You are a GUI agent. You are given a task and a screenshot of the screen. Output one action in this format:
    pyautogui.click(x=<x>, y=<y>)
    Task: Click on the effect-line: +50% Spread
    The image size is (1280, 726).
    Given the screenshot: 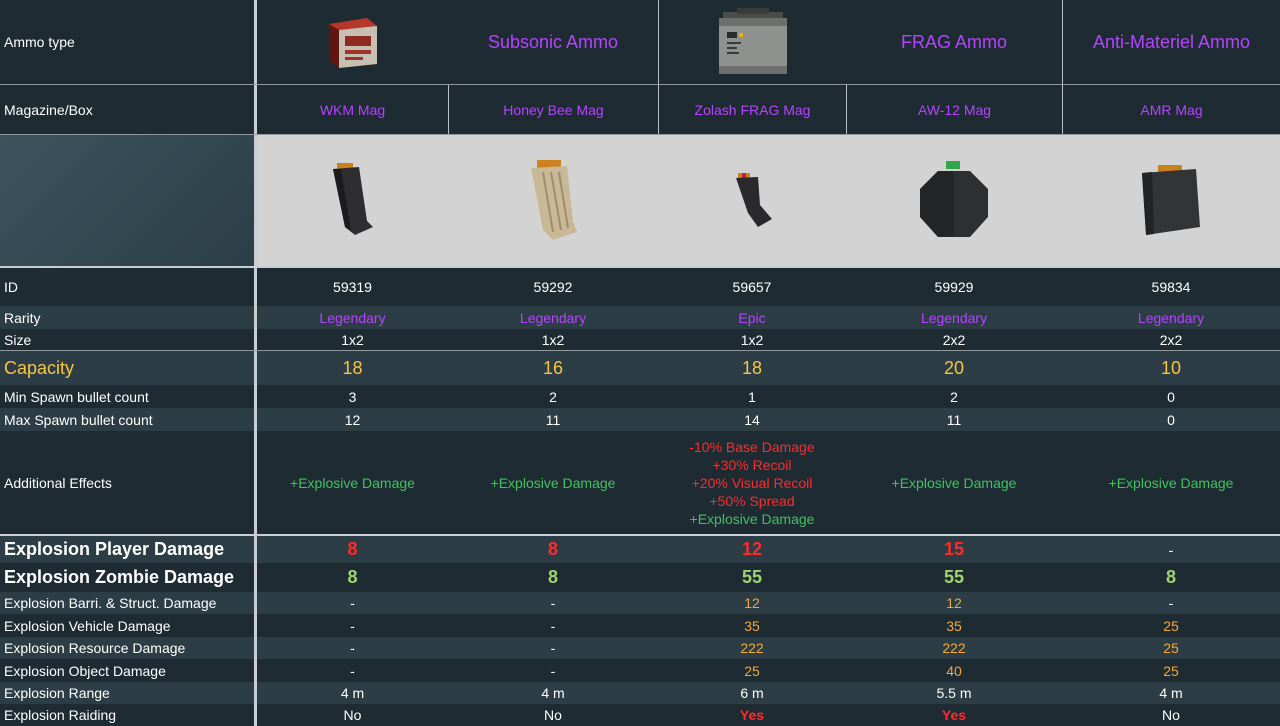 What is the action you would take?
    pyautogui.click(x=752, y=500)
    